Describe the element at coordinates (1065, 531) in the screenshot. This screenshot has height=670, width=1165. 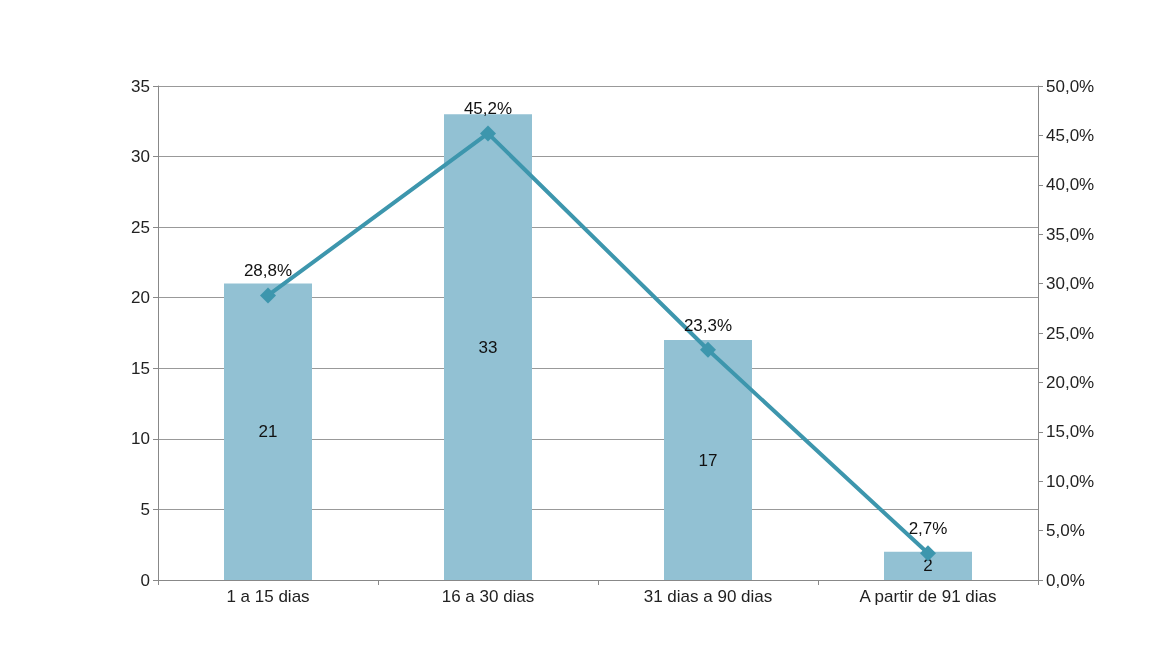
I see `y2-tick-label: 5,0%` at that location.